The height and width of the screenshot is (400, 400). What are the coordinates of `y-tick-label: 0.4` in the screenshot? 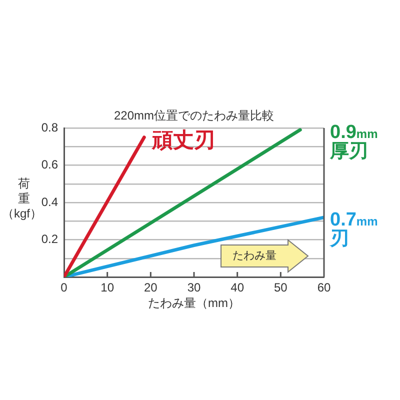 It's located at (49, 201).